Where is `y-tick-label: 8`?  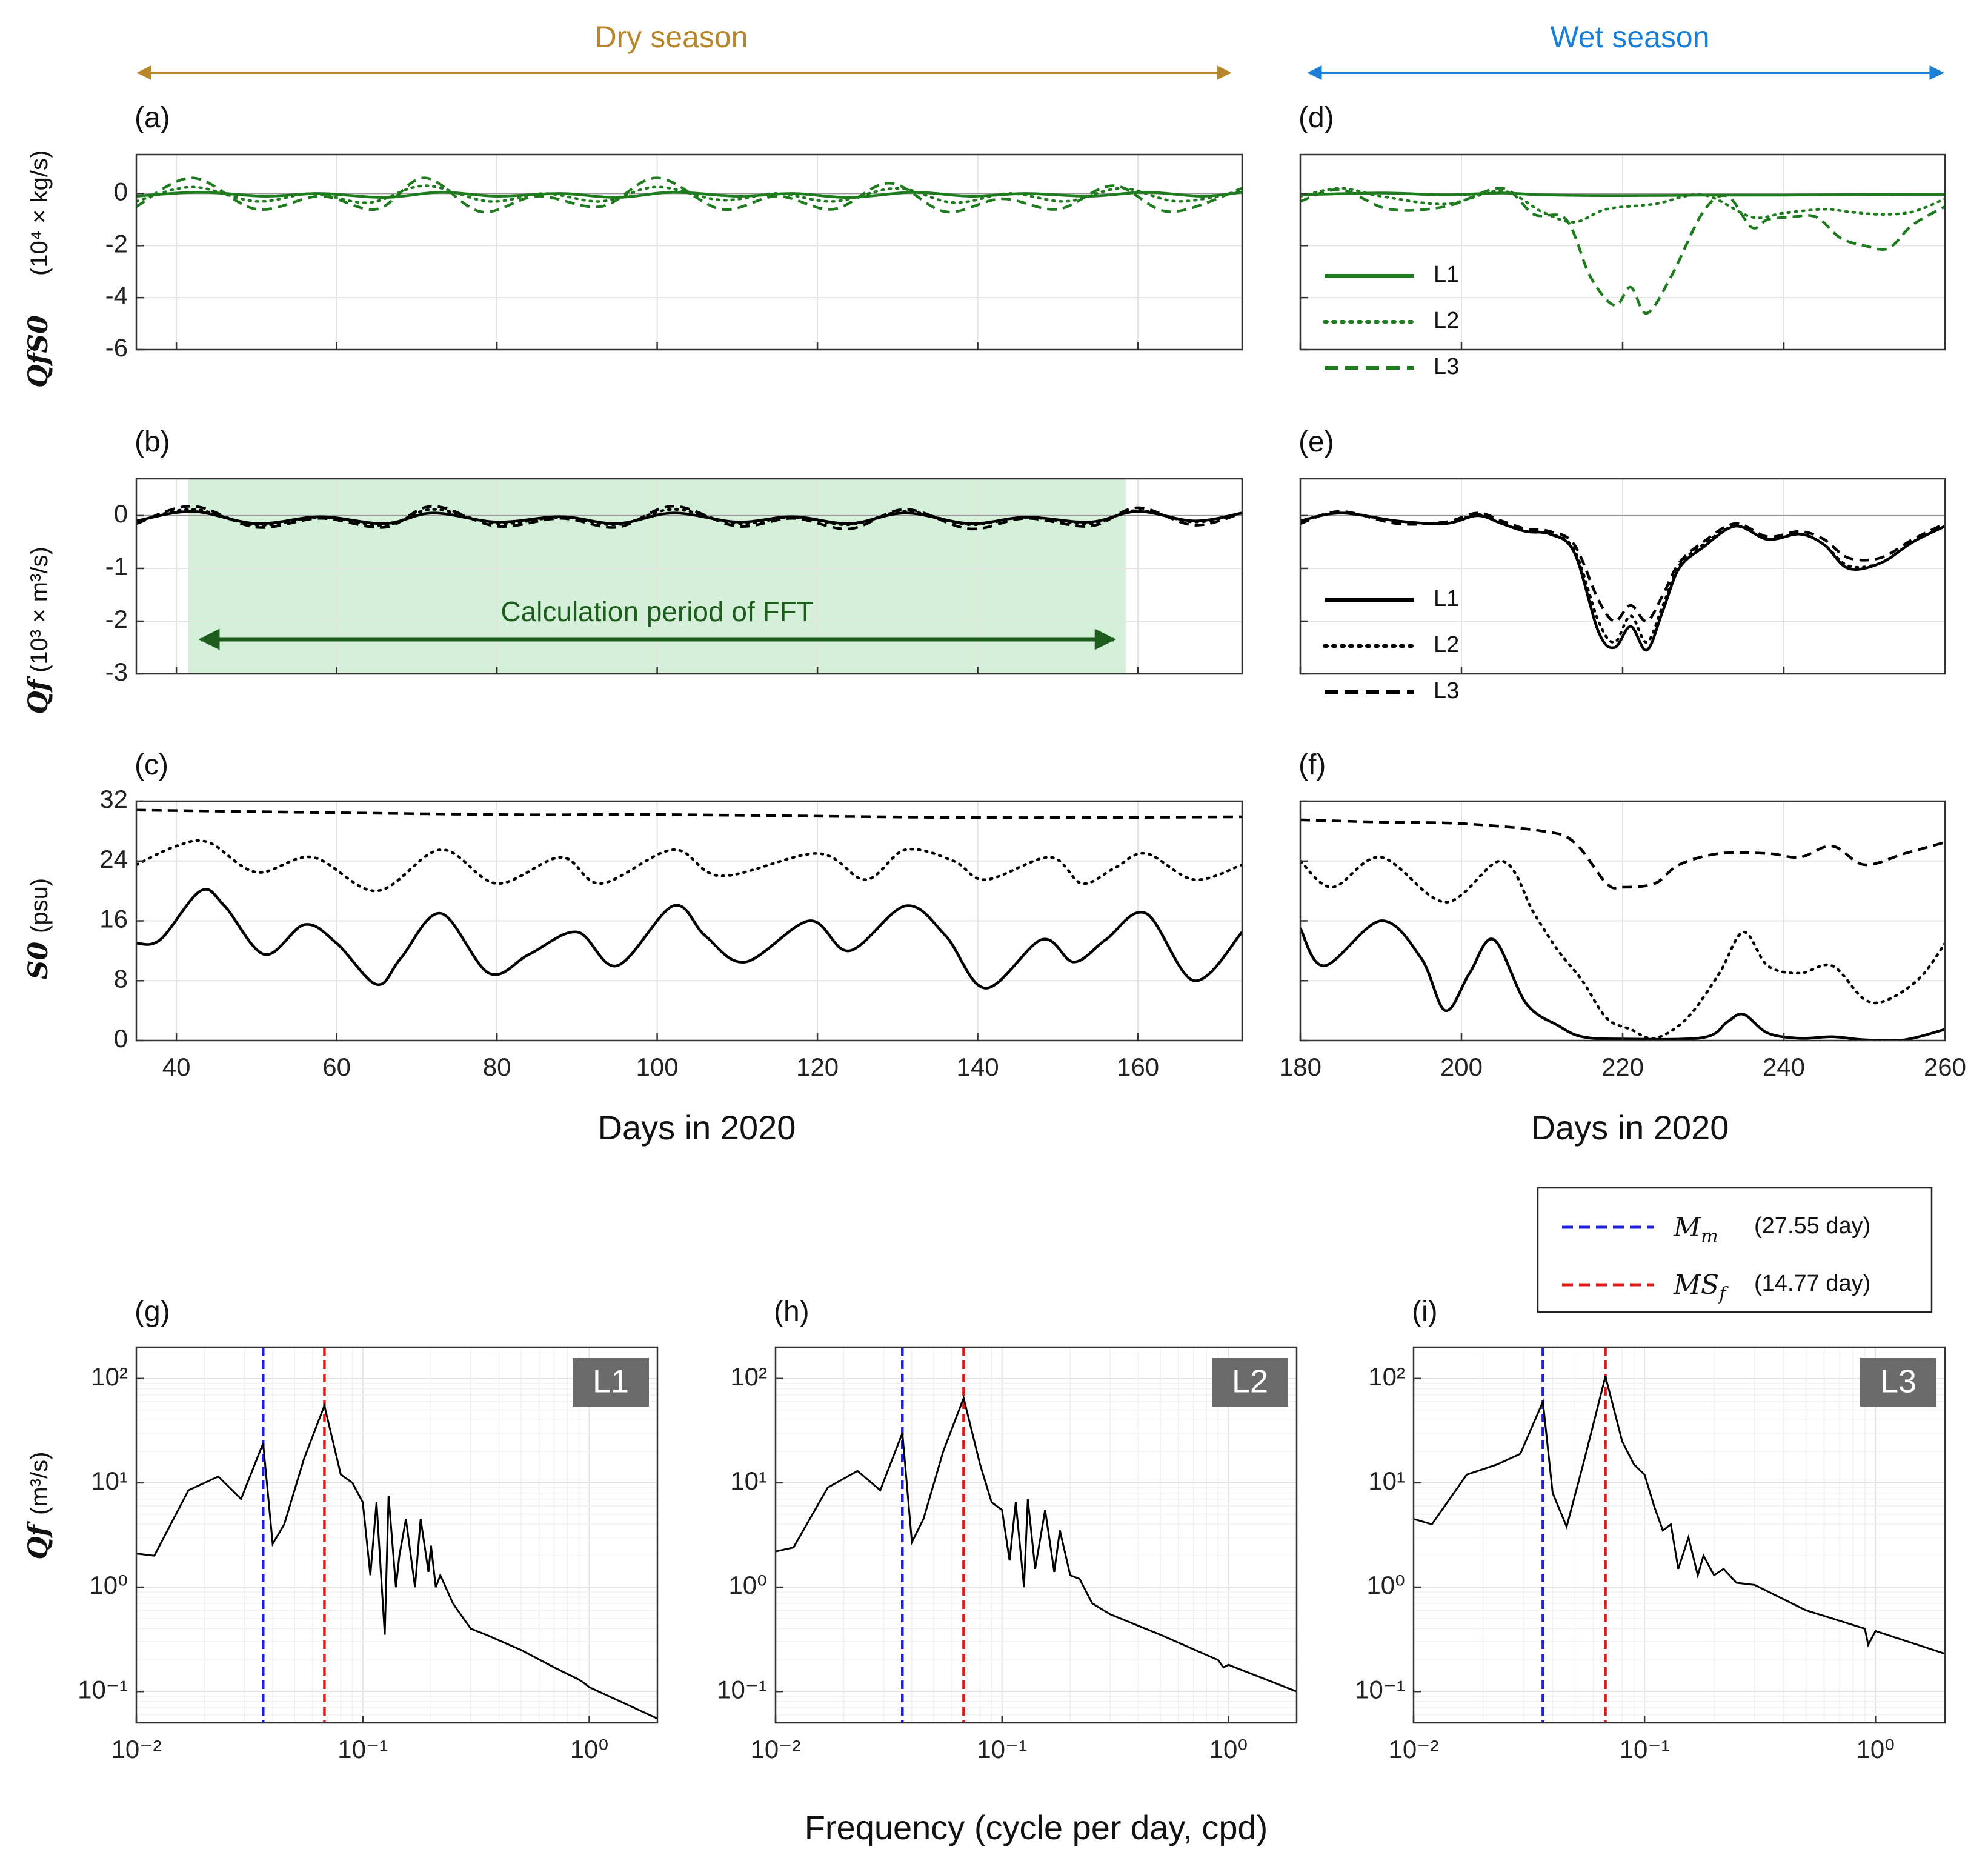
y-tick-label: 8 is located at coordinates (121, 979).